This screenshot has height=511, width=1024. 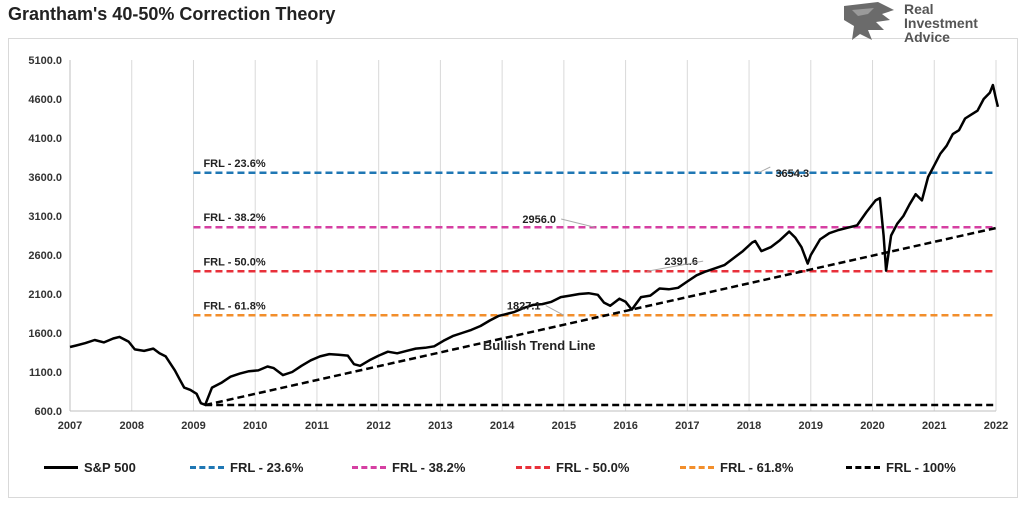 What do you see at coordinates (749, 426) in the screenshot?
I see `x-tick-label: 2018` at bounding box center [749, 426].